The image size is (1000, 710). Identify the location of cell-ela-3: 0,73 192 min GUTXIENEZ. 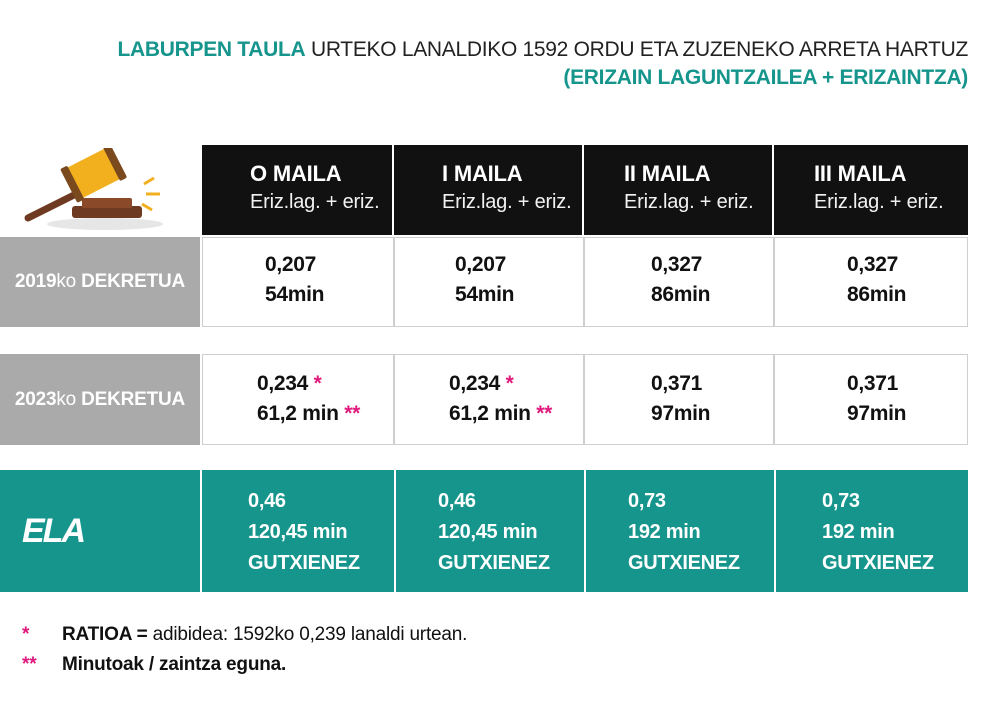
(871, 531).